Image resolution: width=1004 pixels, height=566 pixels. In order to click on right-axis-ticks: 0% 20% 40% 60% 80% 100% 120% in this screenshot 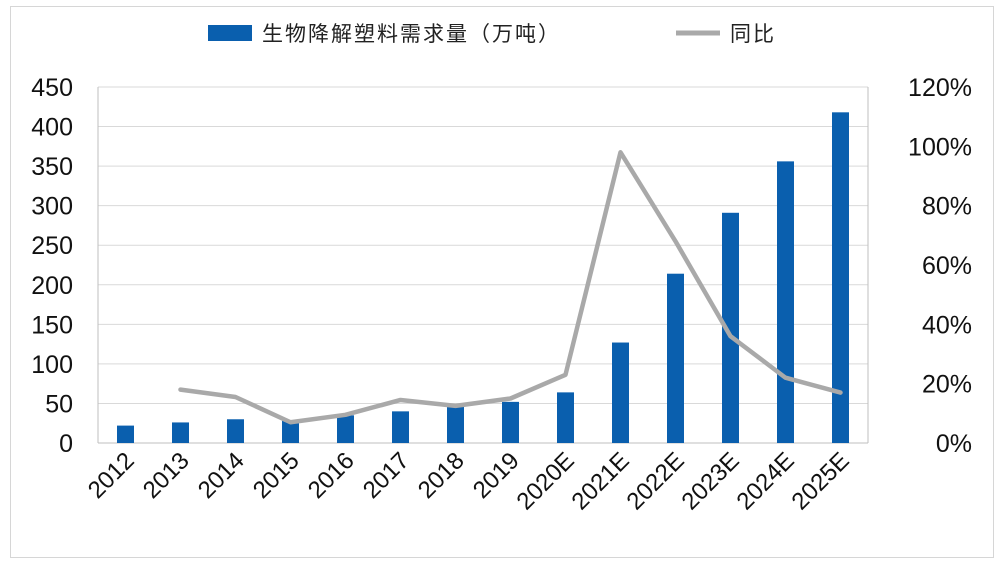, I will do `click(940, 266)`.